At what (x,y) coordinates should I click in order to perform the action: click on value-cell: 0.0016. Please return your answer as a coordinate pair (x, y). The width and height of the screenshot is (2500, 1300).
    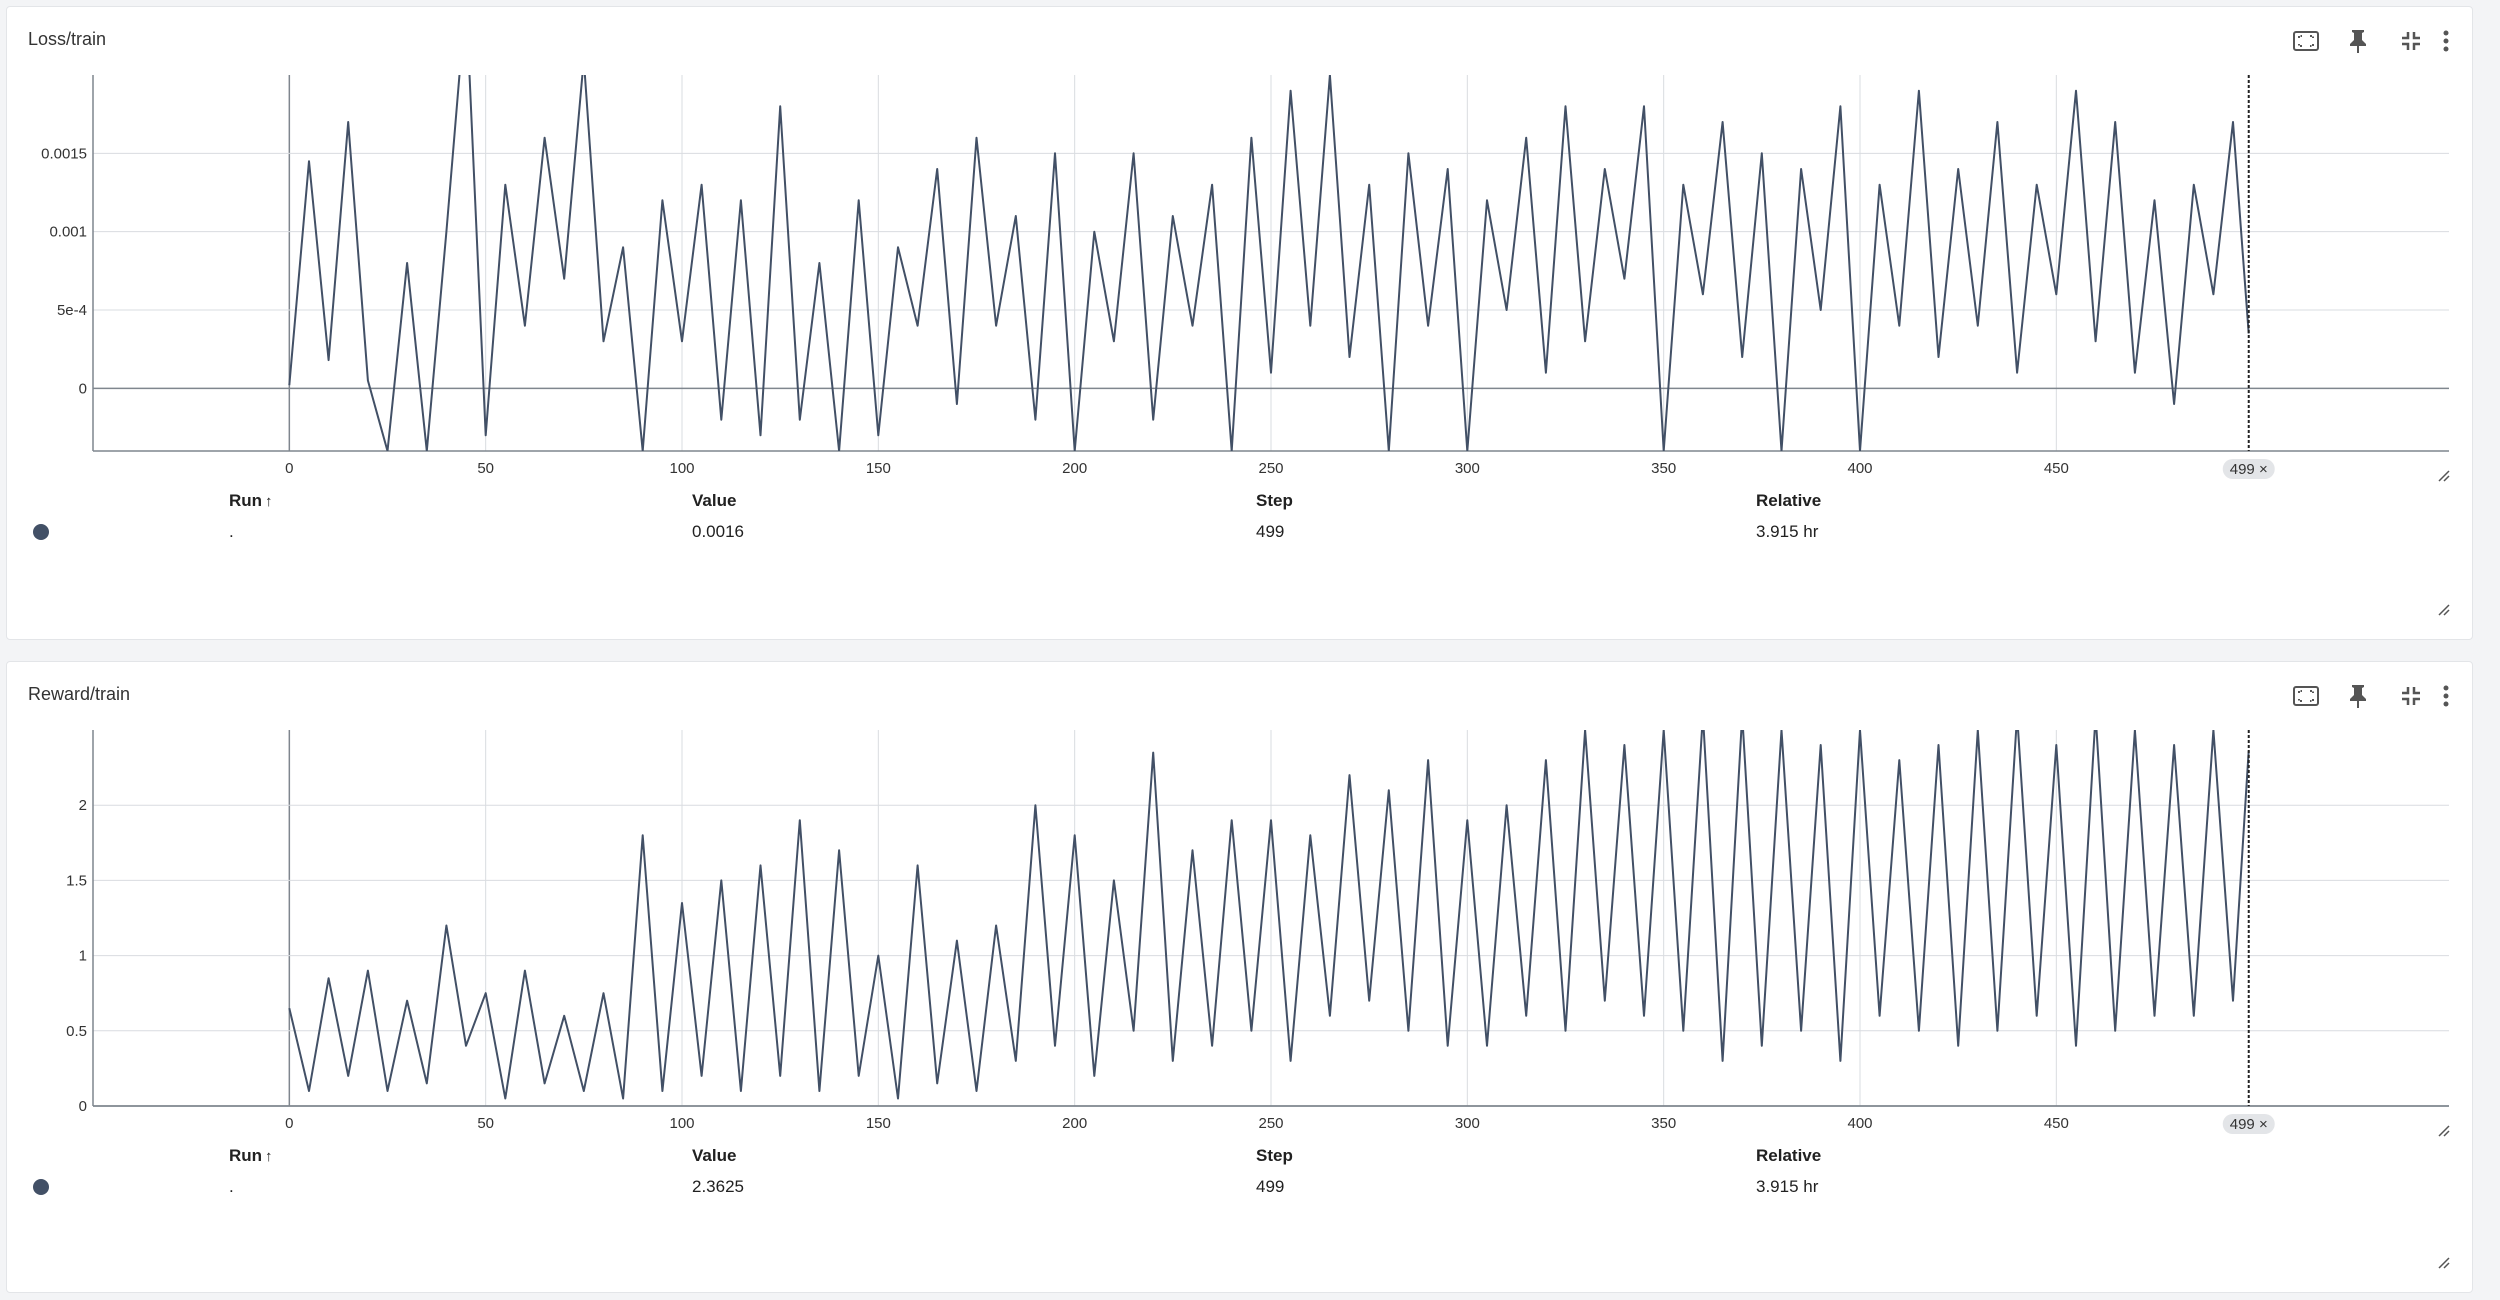
    Looking at the image, I should click on (718, 531).